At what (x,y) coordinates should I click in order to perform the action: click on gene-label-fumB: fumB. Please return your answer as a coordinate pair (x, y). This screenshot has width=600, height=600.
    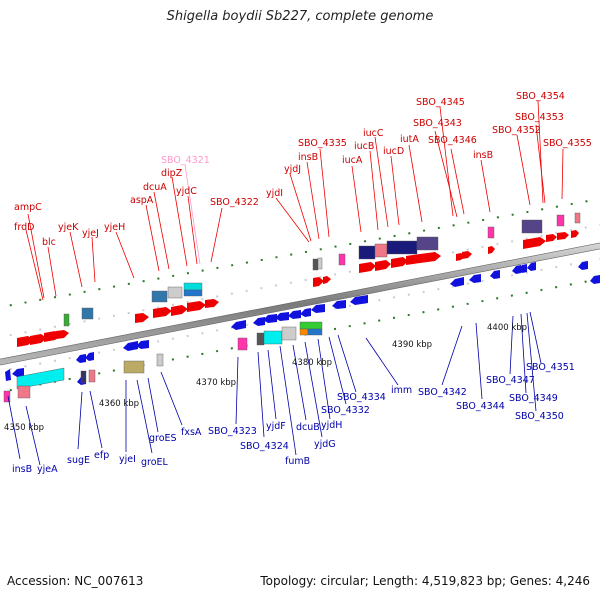
    Looking at the image, I should click on (297, 461).